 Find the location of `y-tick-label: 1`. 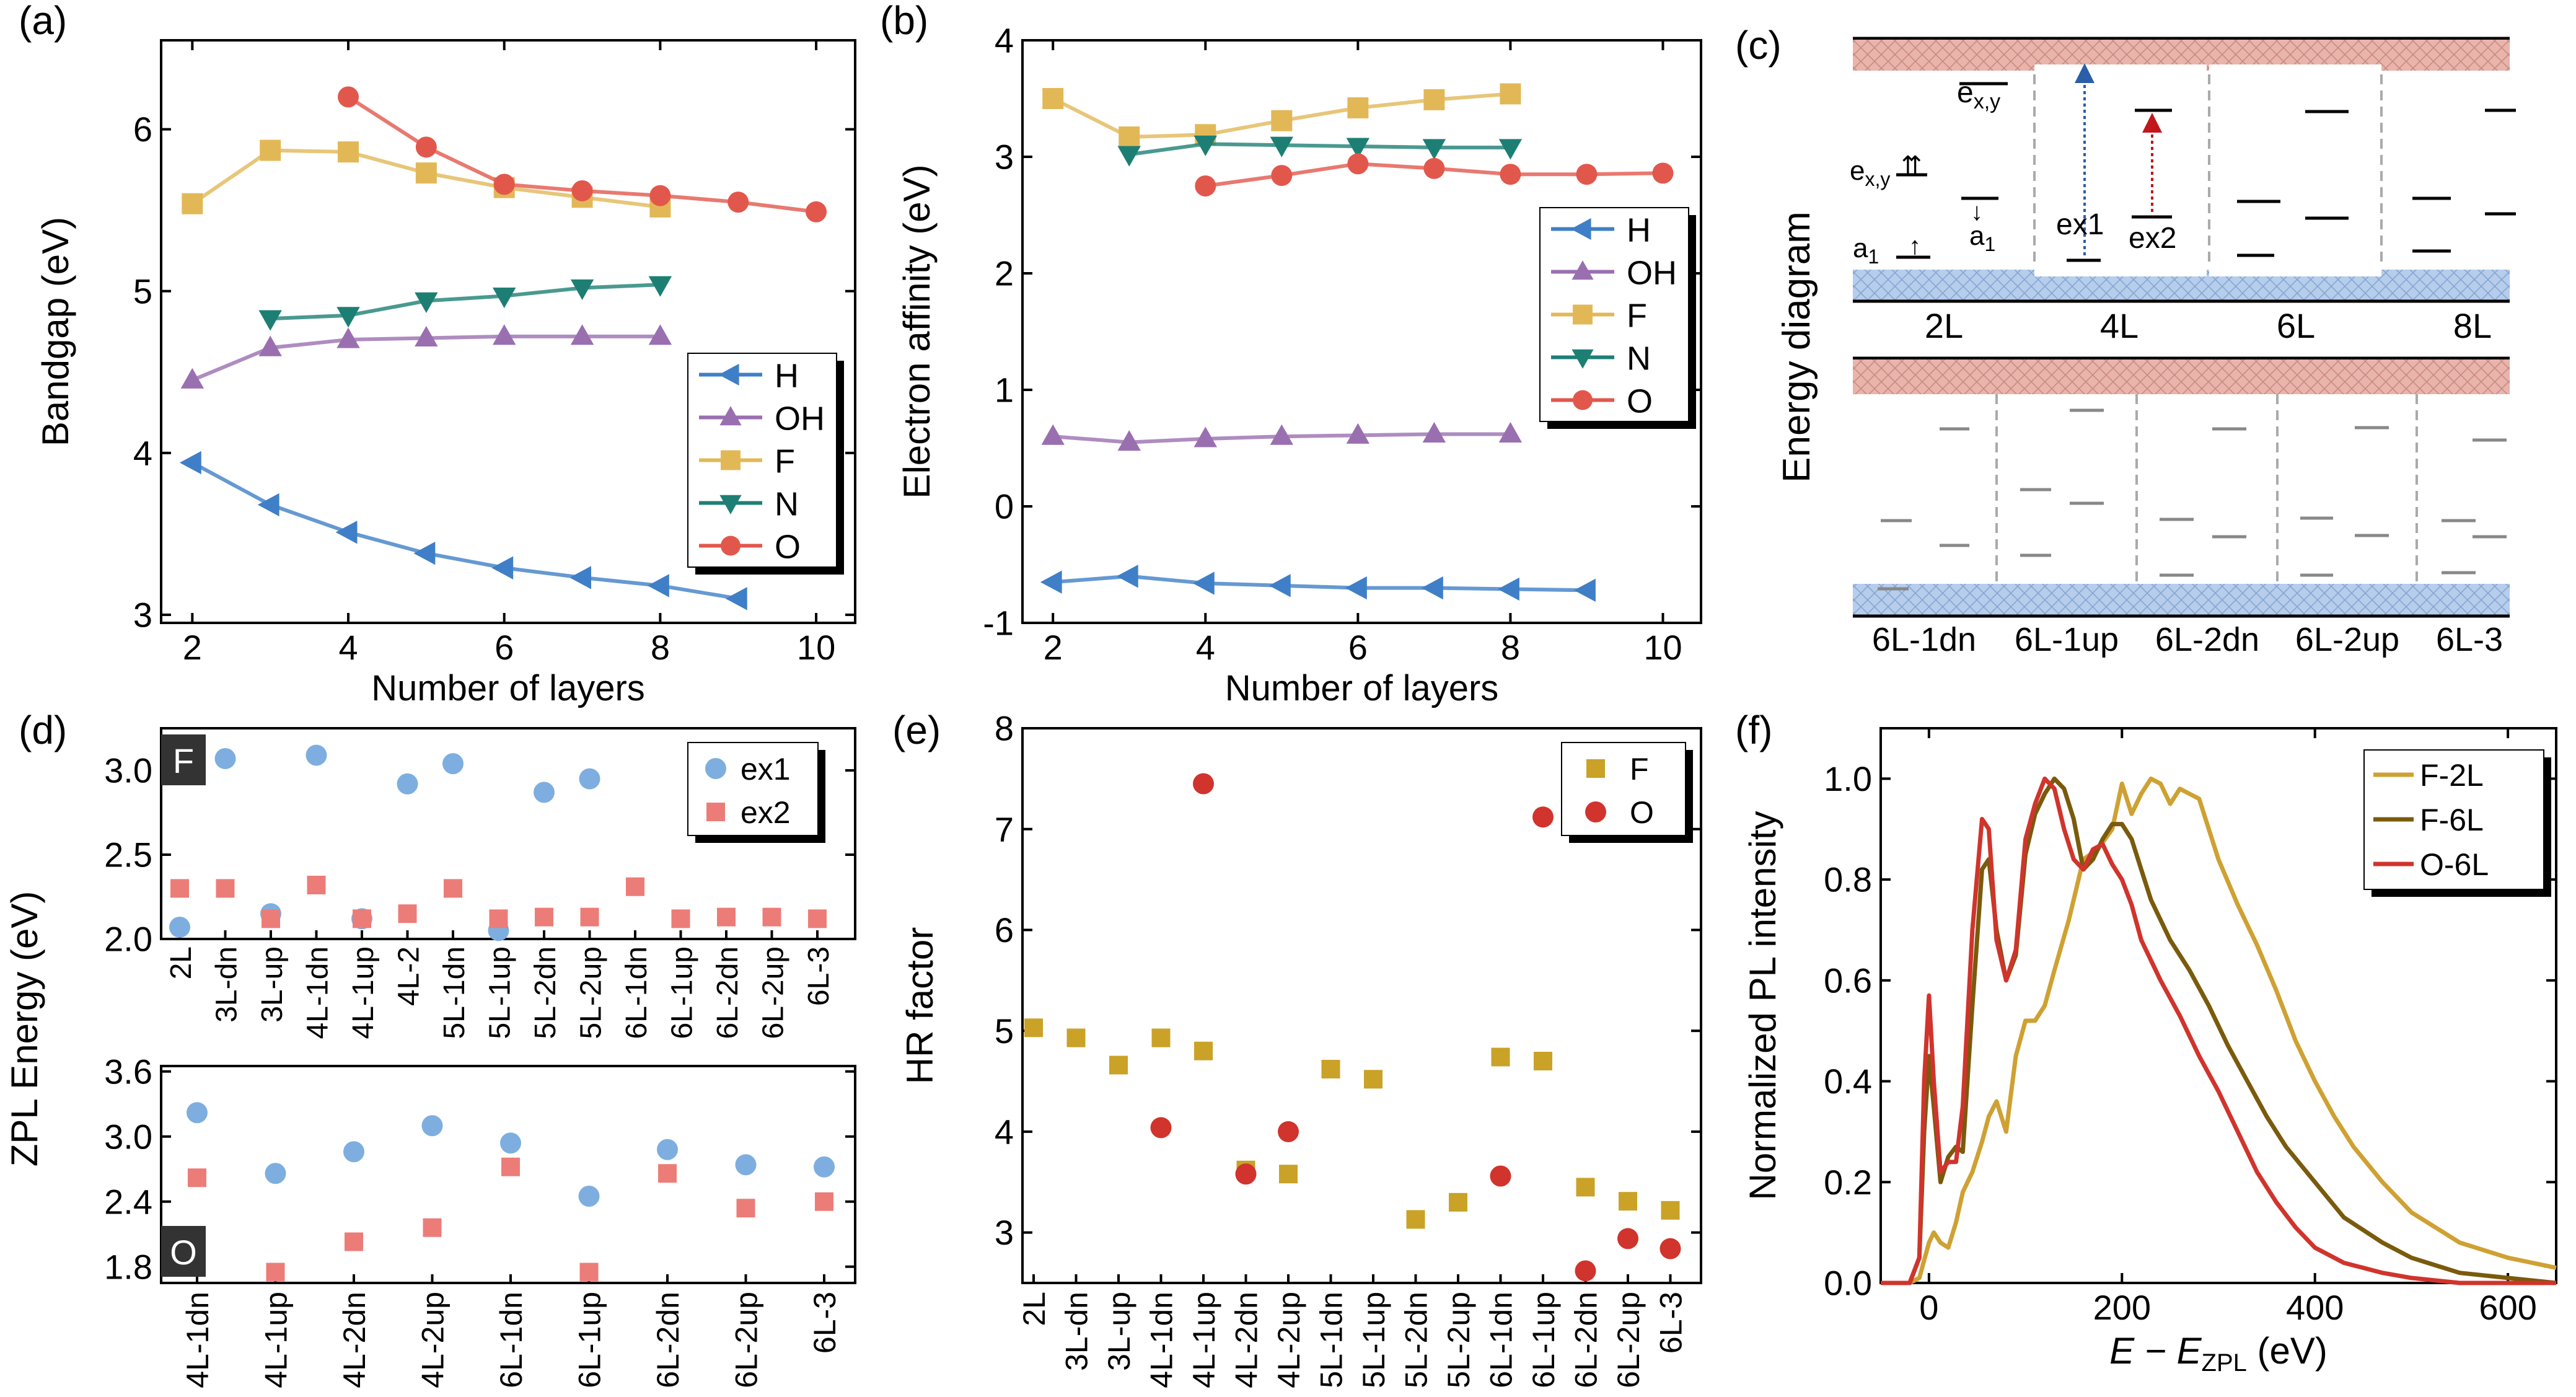

y-tick-label: 1 is located at coordinates (1004, 390).